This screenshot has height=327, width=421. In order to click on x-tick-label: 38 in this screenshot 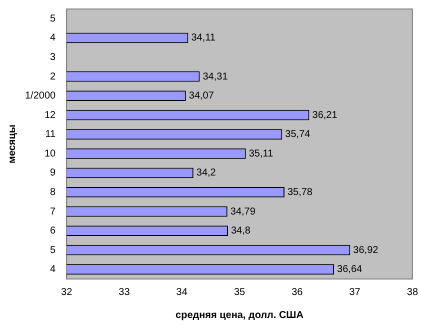, I will do `click(412, 292)`.